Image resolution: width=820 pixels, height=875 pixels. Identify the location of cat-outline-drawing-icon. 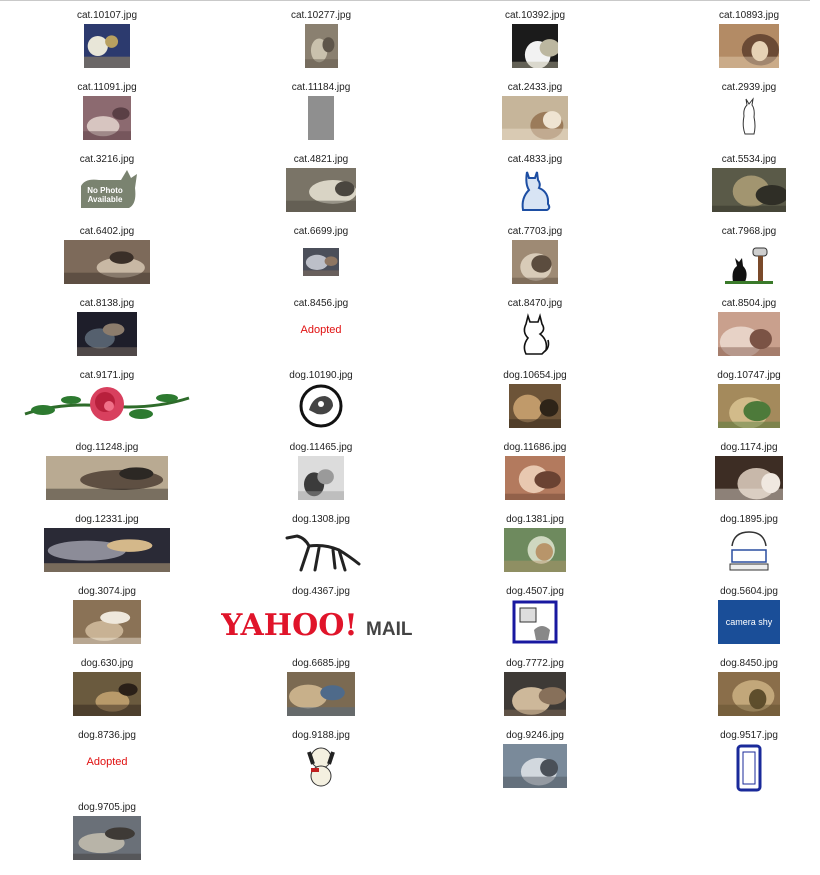
(536, 334).